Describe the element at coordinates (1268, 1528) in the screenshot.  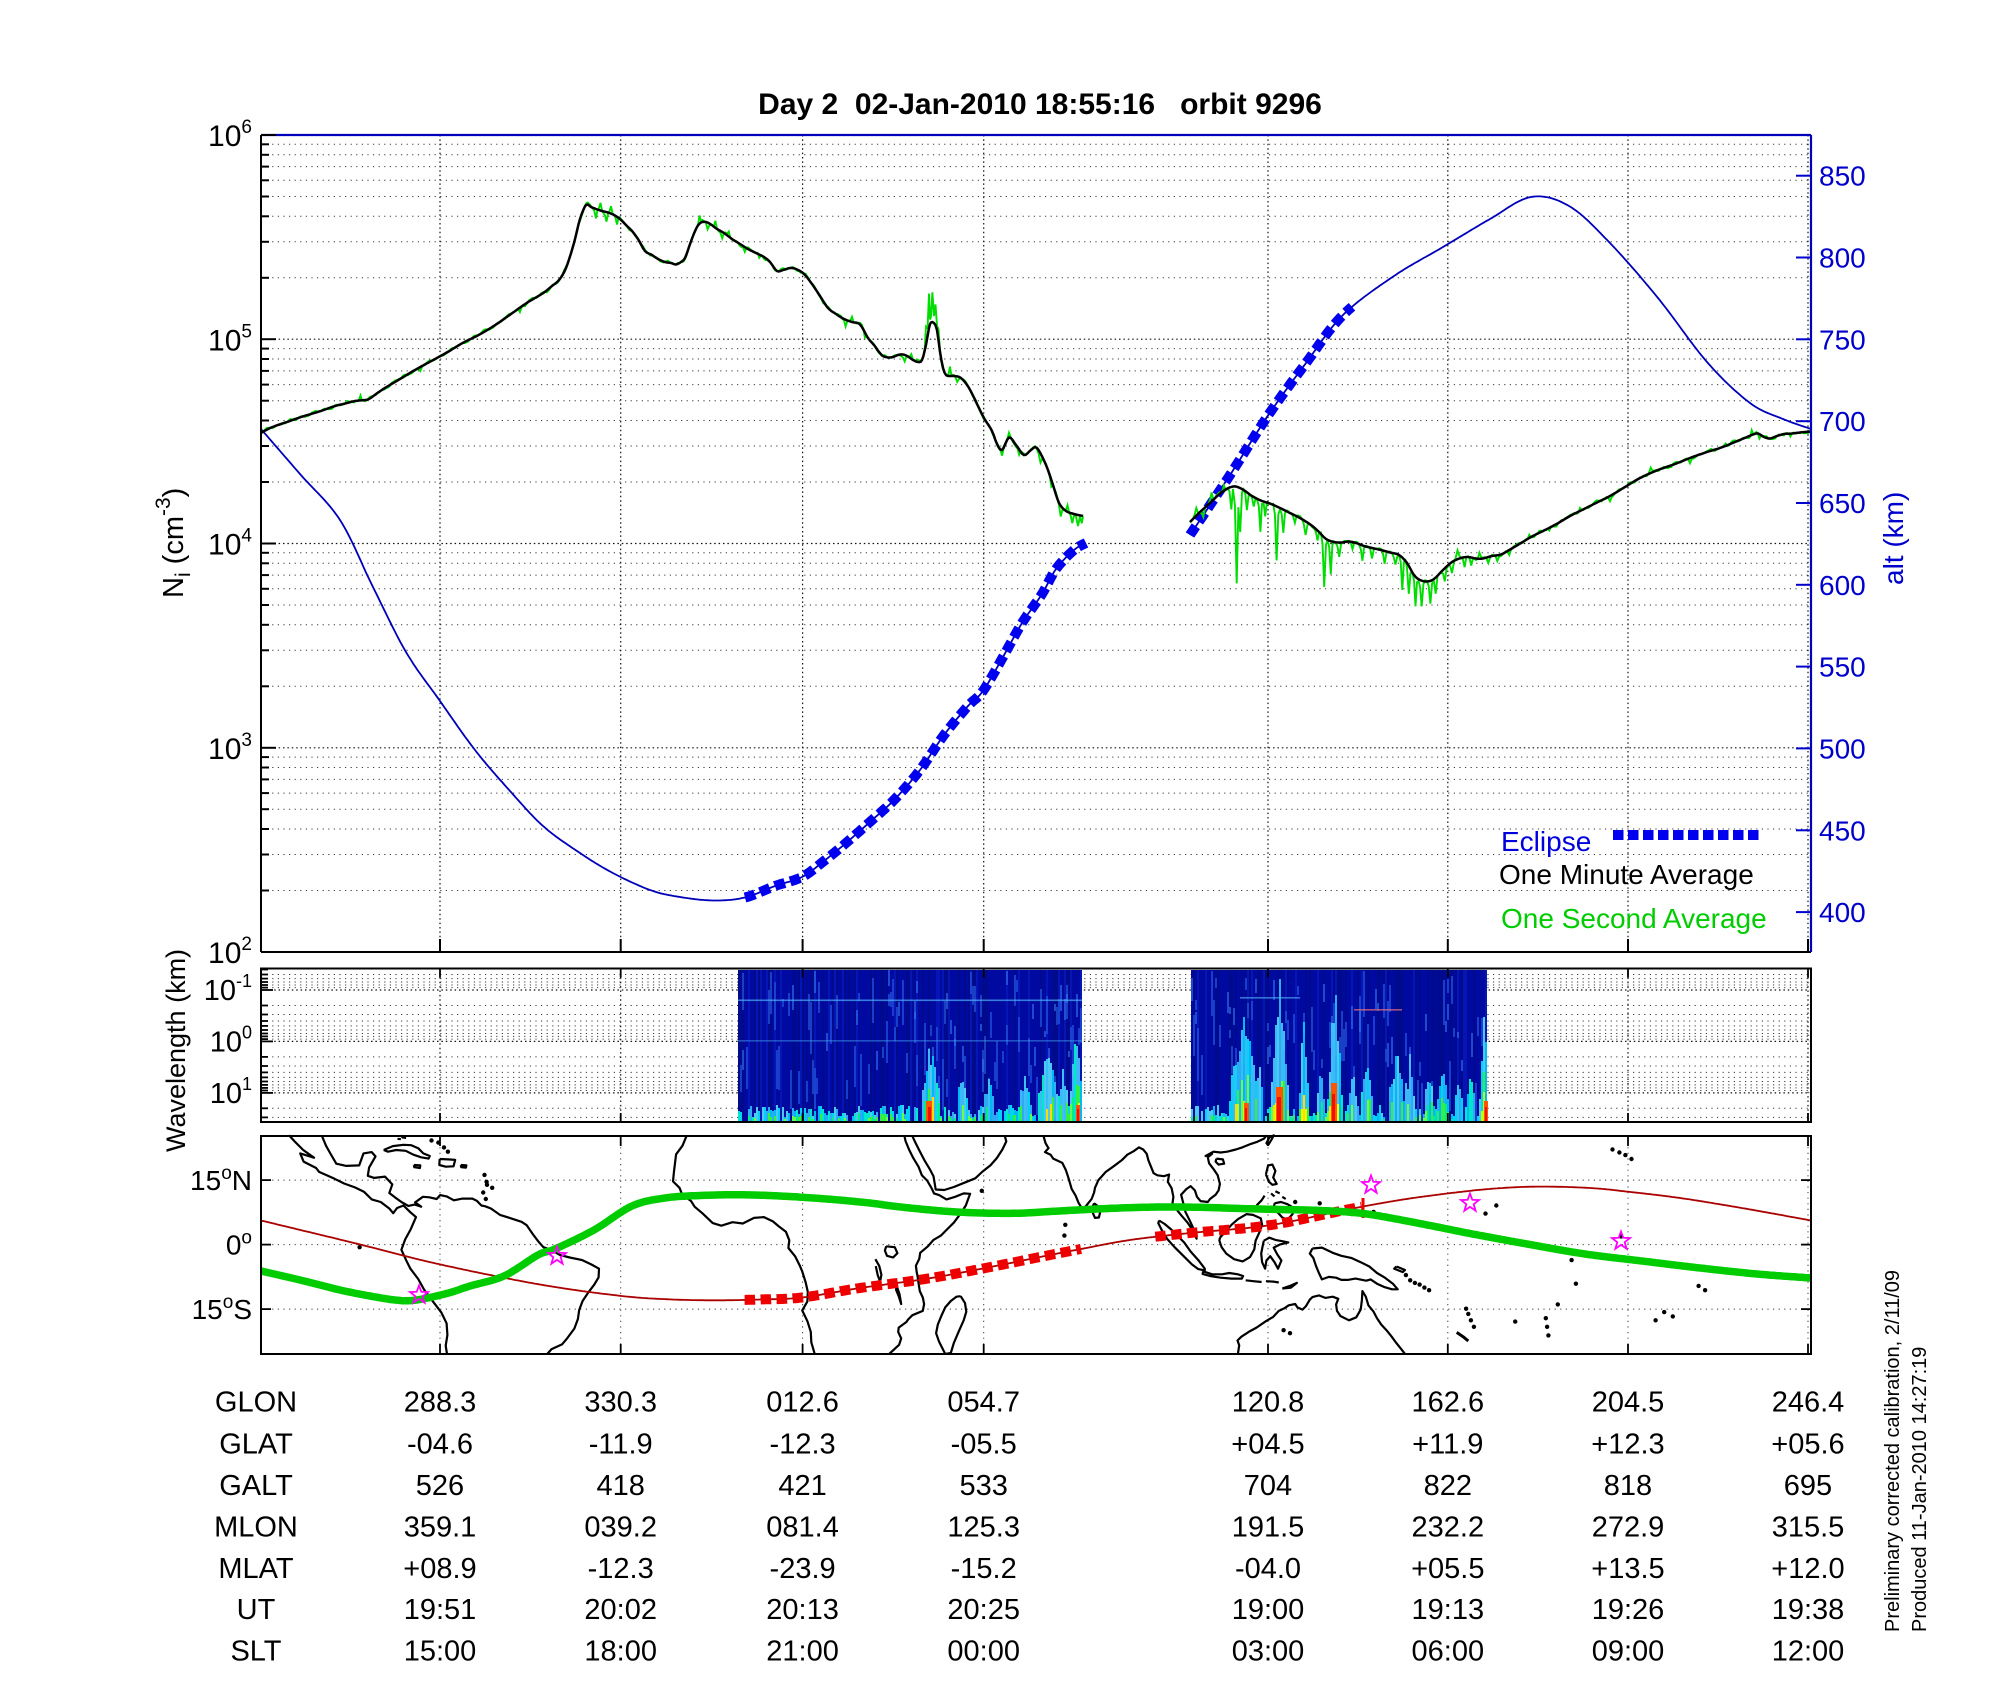
I see `svg-text: 191.5` at that location.